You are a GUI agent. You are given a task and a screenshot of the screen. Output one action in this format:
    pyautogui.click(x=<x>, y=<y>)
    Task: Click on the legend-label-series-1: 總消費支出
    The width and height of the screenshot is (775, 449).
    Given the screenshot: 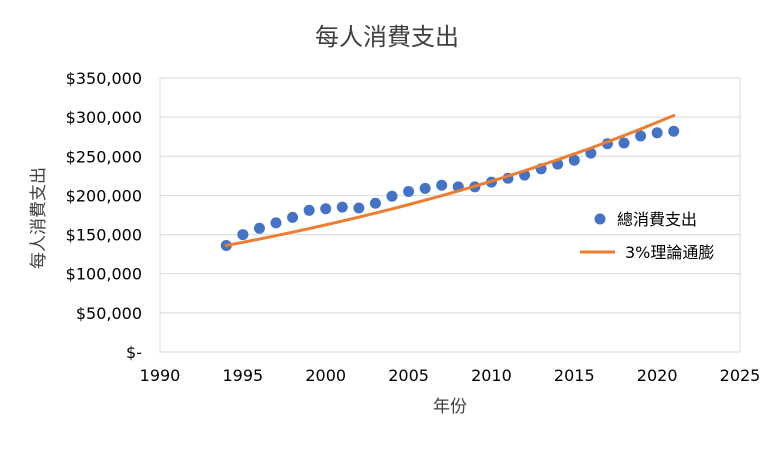 What is the action you would take?
    pyautogui.click(x=657, y=219)
    